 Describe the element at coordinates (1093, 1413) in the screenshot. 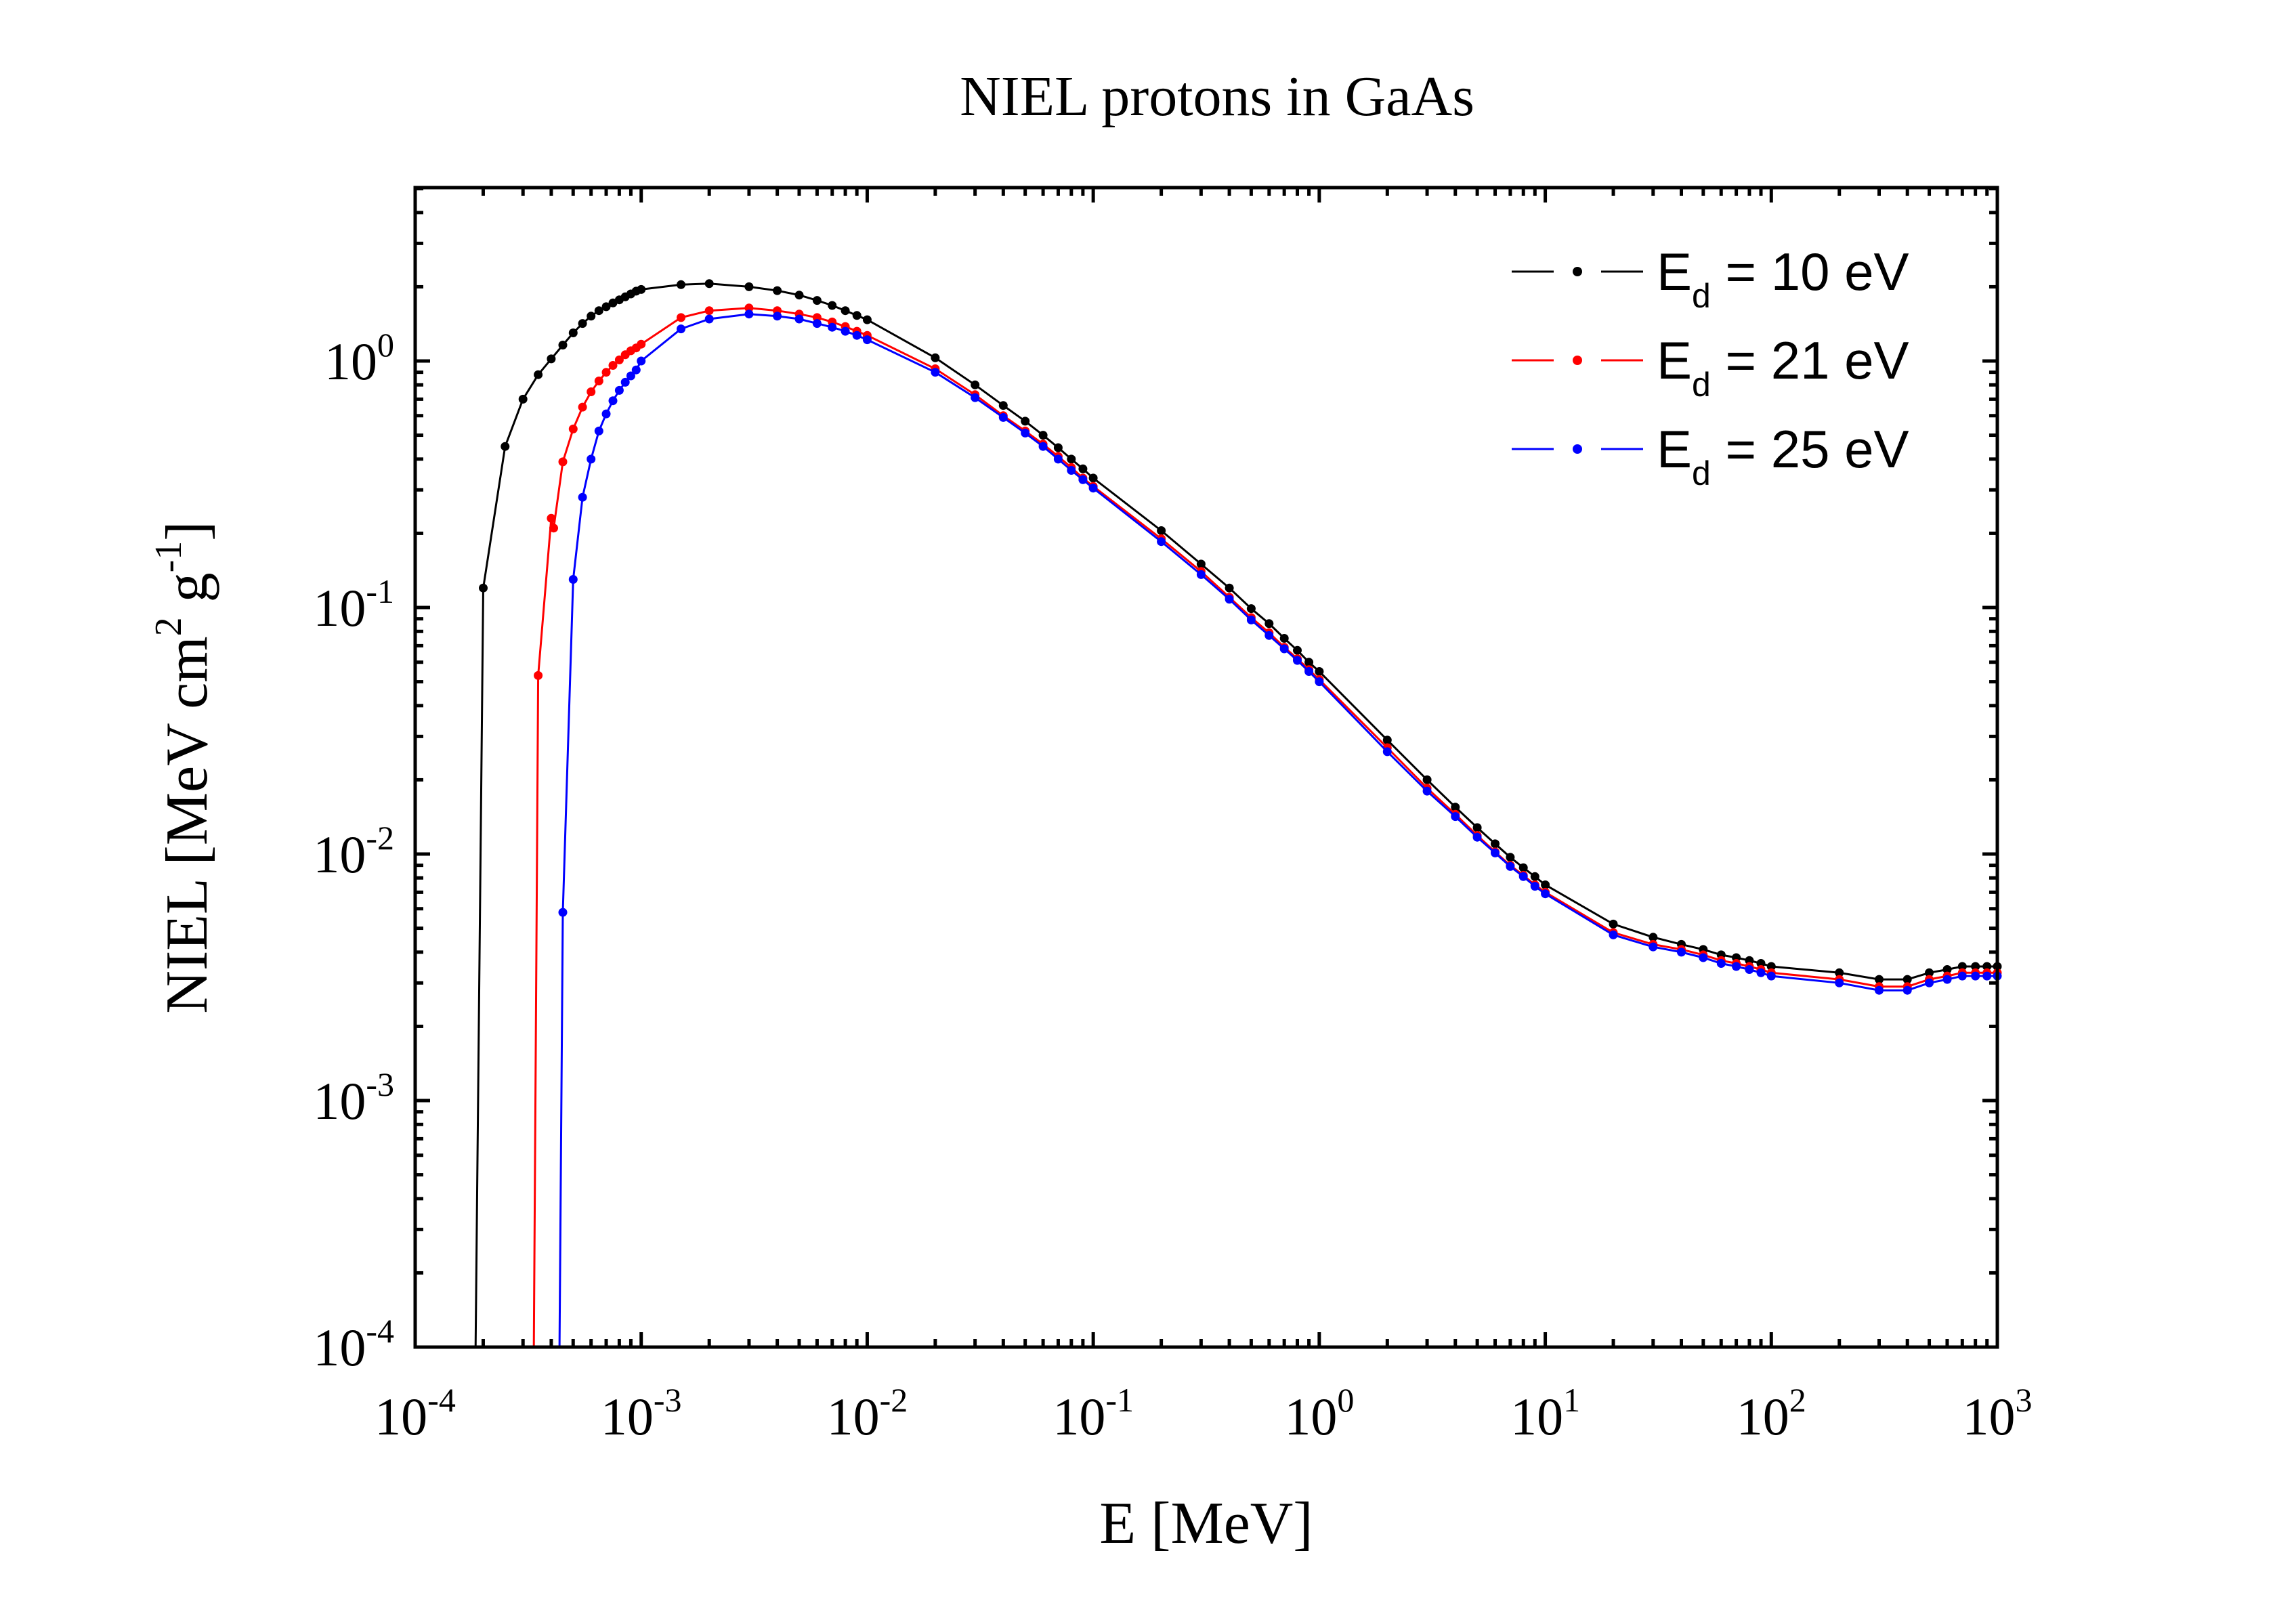

I see `x-tick-label: 10⁻¹` at that location.